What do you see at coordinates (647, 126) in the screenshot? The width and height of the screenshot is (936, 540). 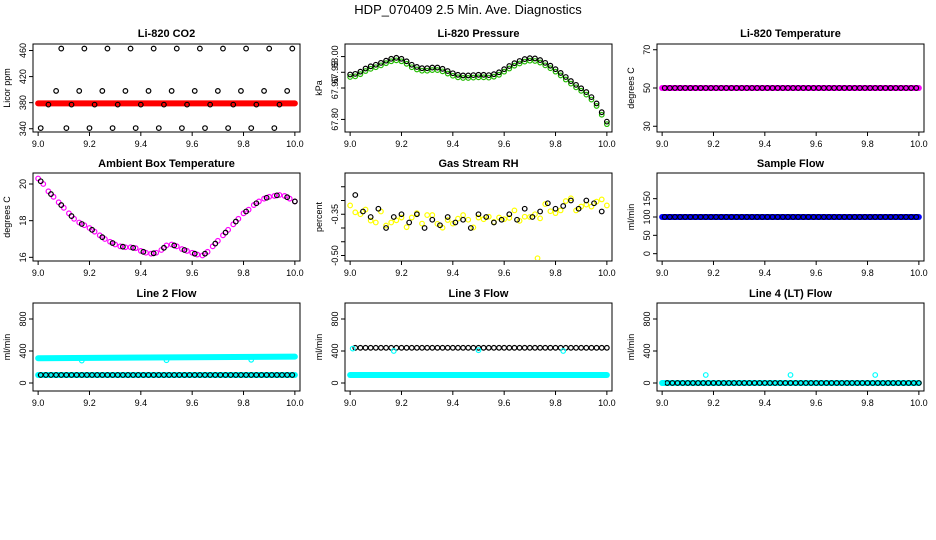 I see `chart-2-ytick-label: 30` at bounding box center [647, 126].